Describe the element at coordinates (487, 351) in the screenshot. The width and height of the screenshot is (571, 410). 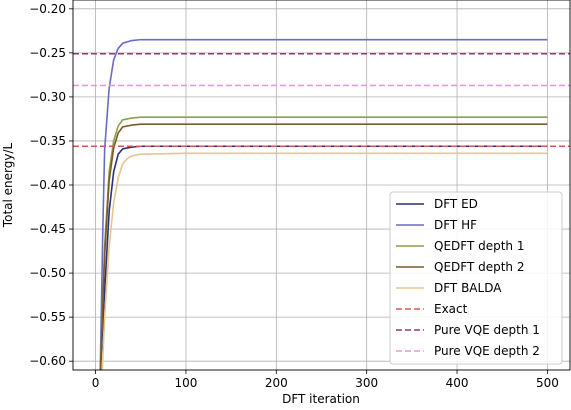
I see `legend-label-pure-vqe-depth-2: Pure VQE depth 2` at that location.